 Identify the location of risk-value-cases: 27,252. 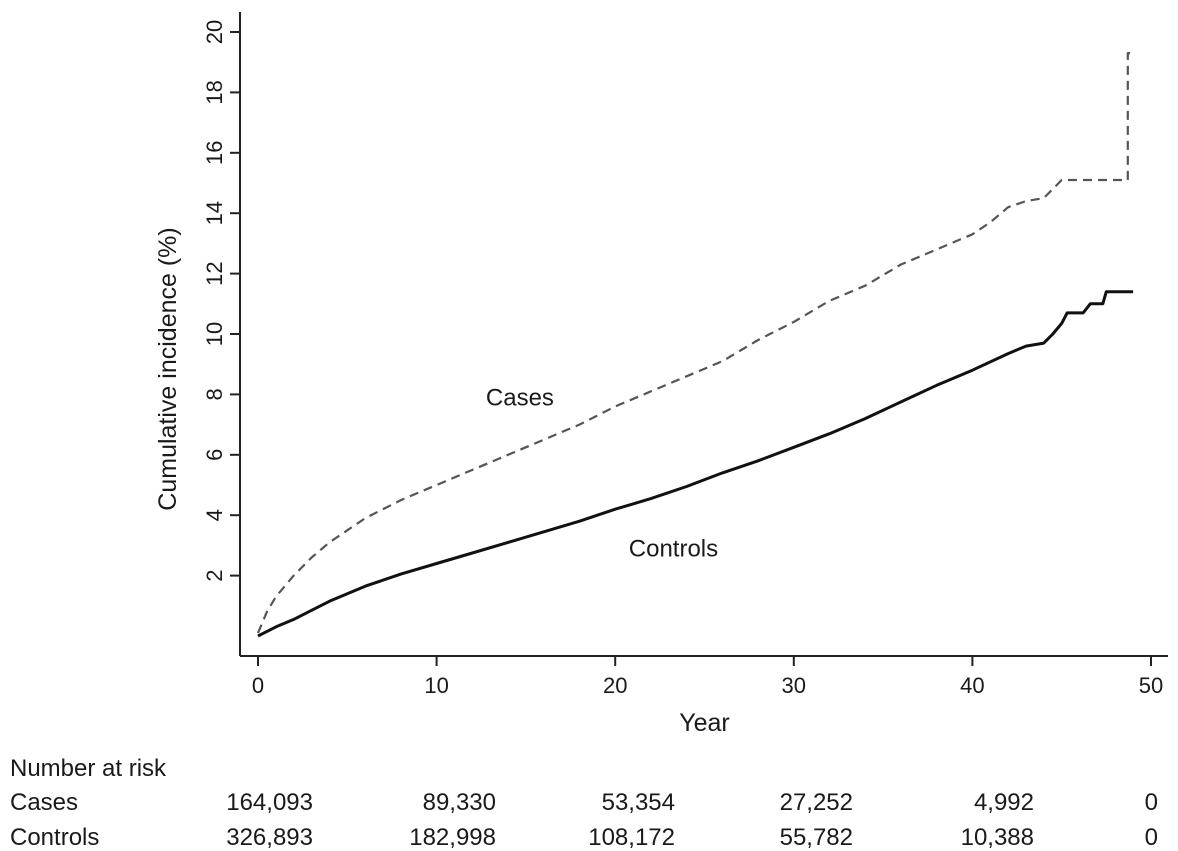
(816, 802).